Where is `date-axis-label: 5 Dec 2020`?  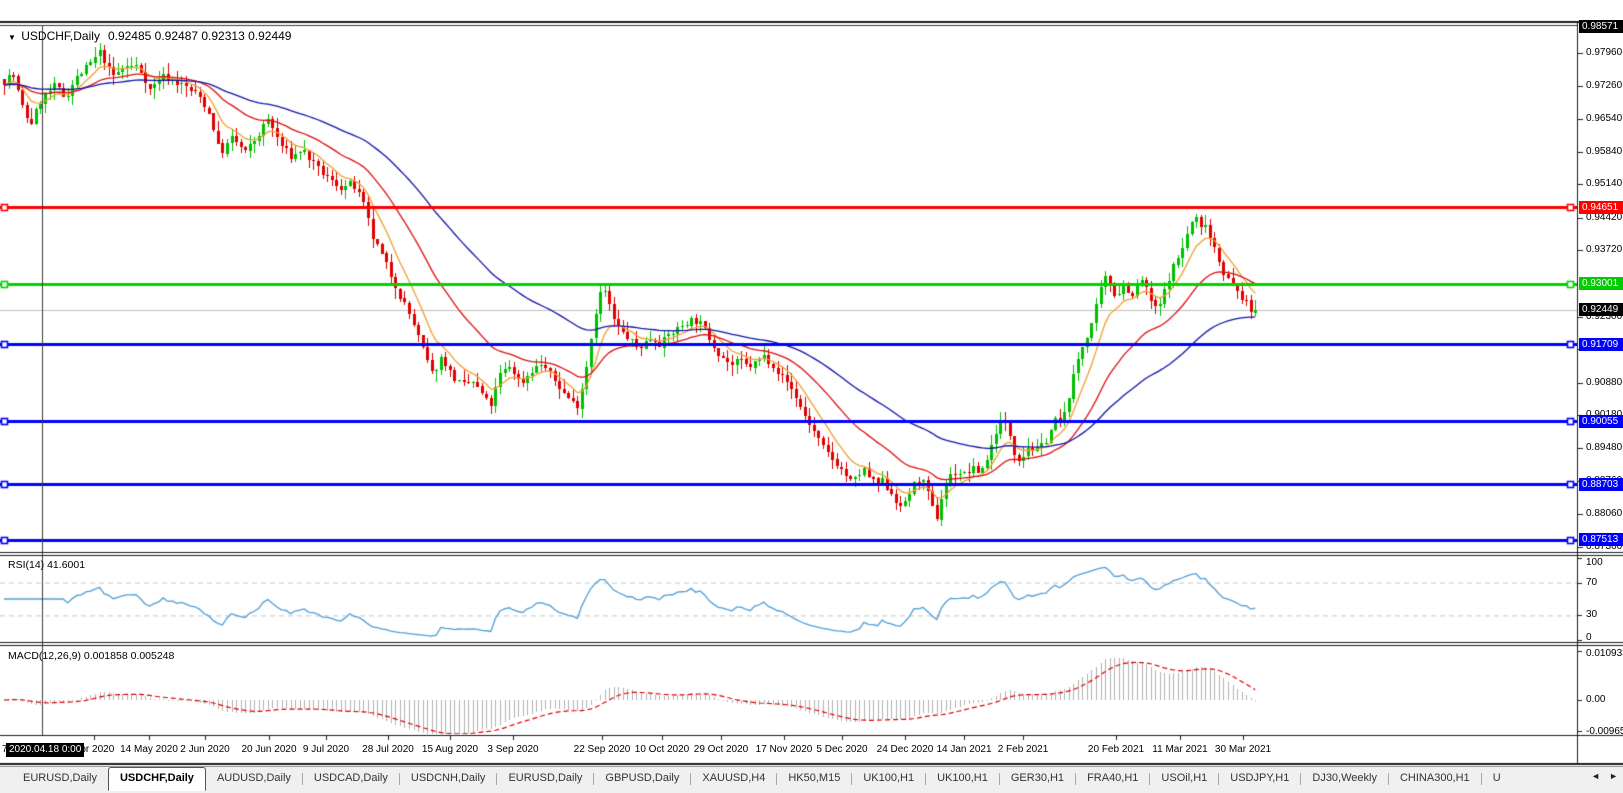
date-axis-label: 5 Dec 2020 is located at coordinates (842, 749).